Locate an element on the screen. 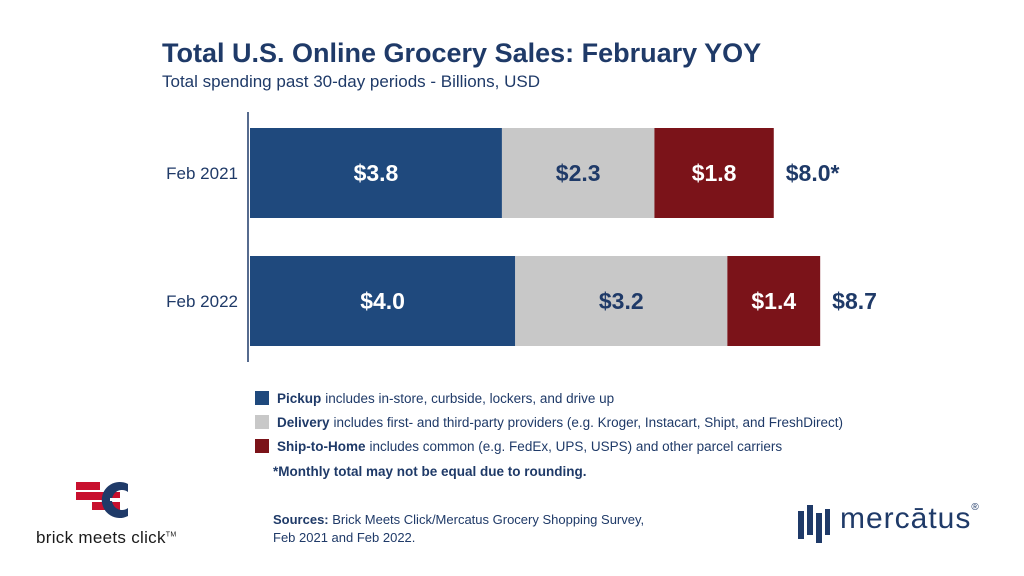 The width and height of the screenshot is (1024, 576). data-label: $3.8 is located at coordinates (376, 173).